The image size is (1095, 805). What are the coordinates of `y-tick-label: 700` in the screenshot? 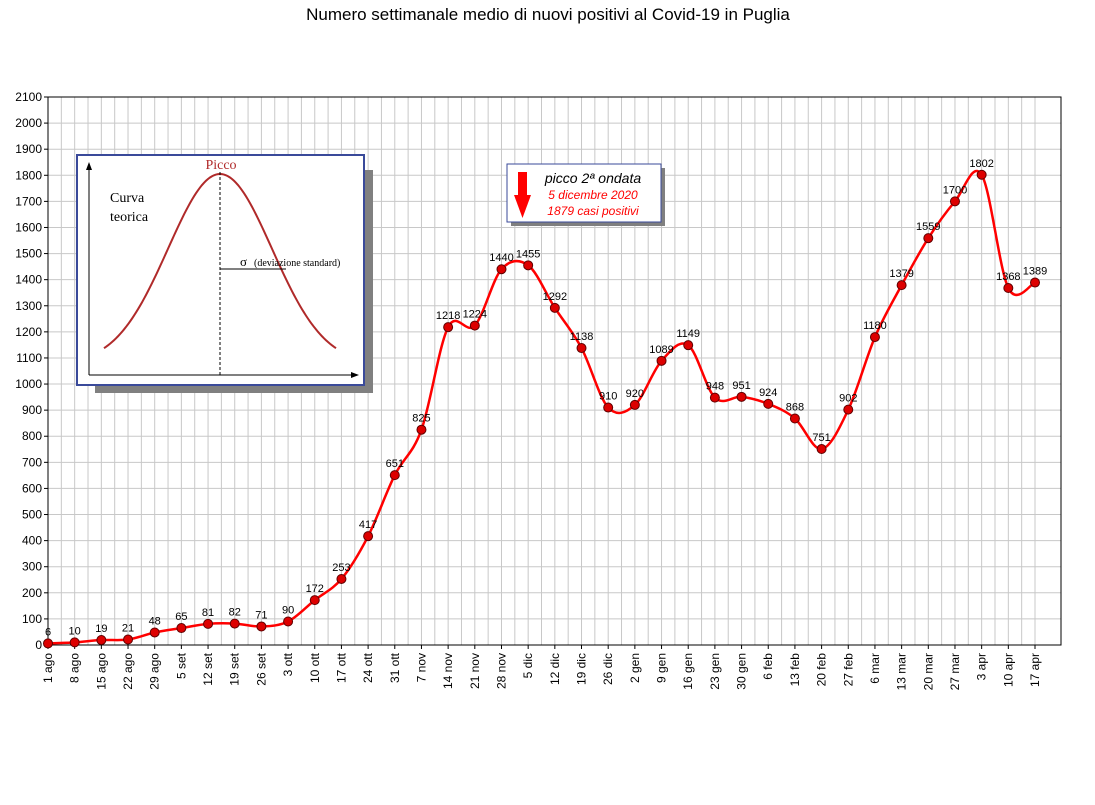 It's located at (32, 462).